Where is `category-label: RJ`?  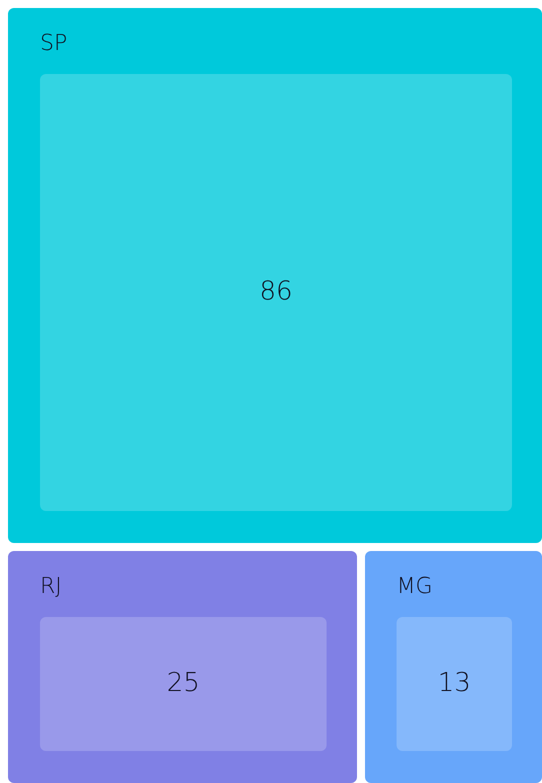 category-label: RJ is located at coordinates (51, 587).